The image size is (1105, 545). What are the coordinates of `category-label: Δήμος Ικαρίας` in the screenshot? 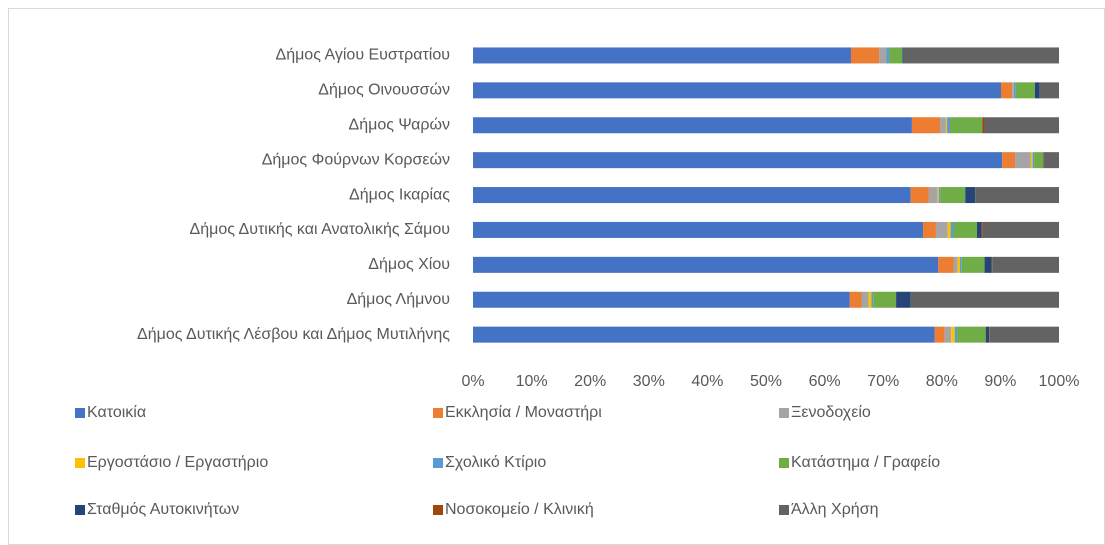 It's located at (399, 194).